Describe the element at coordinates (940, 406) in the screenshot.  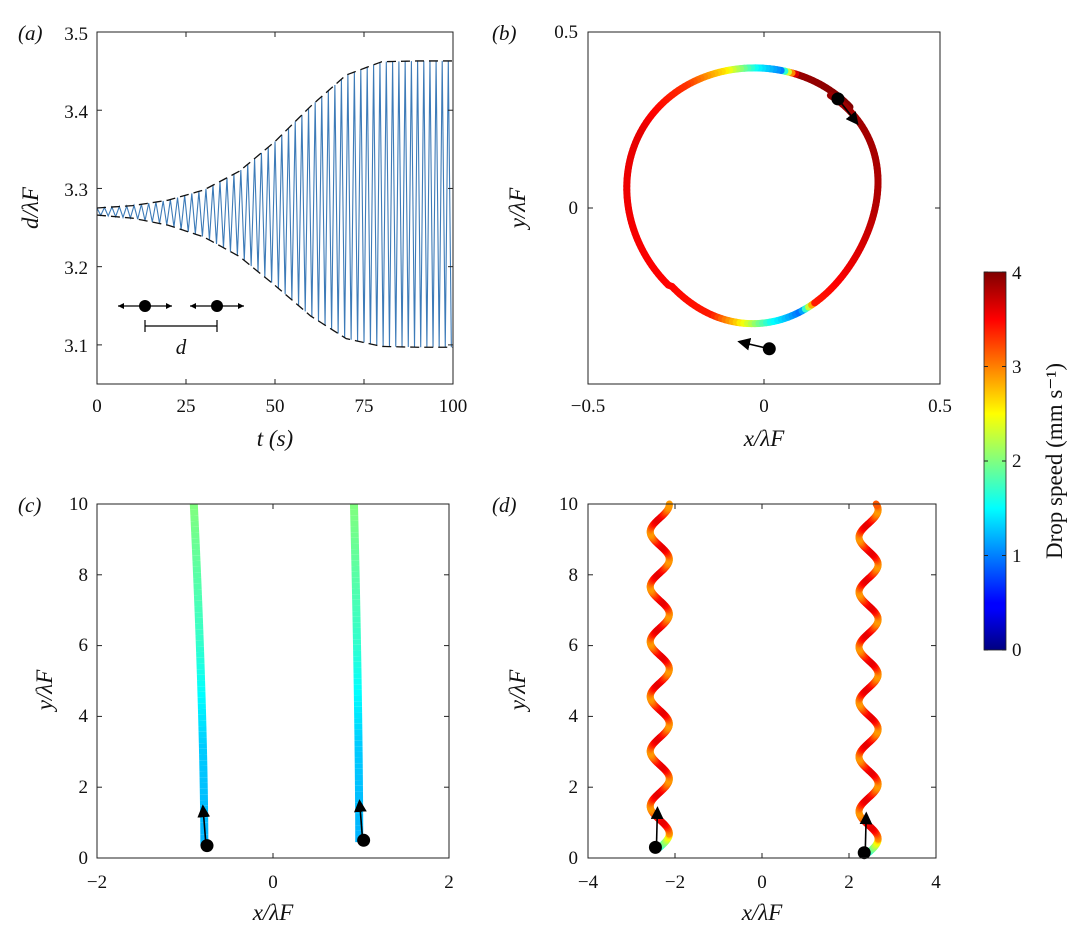
I see `panel-b-xtick: 0.5` at that location.